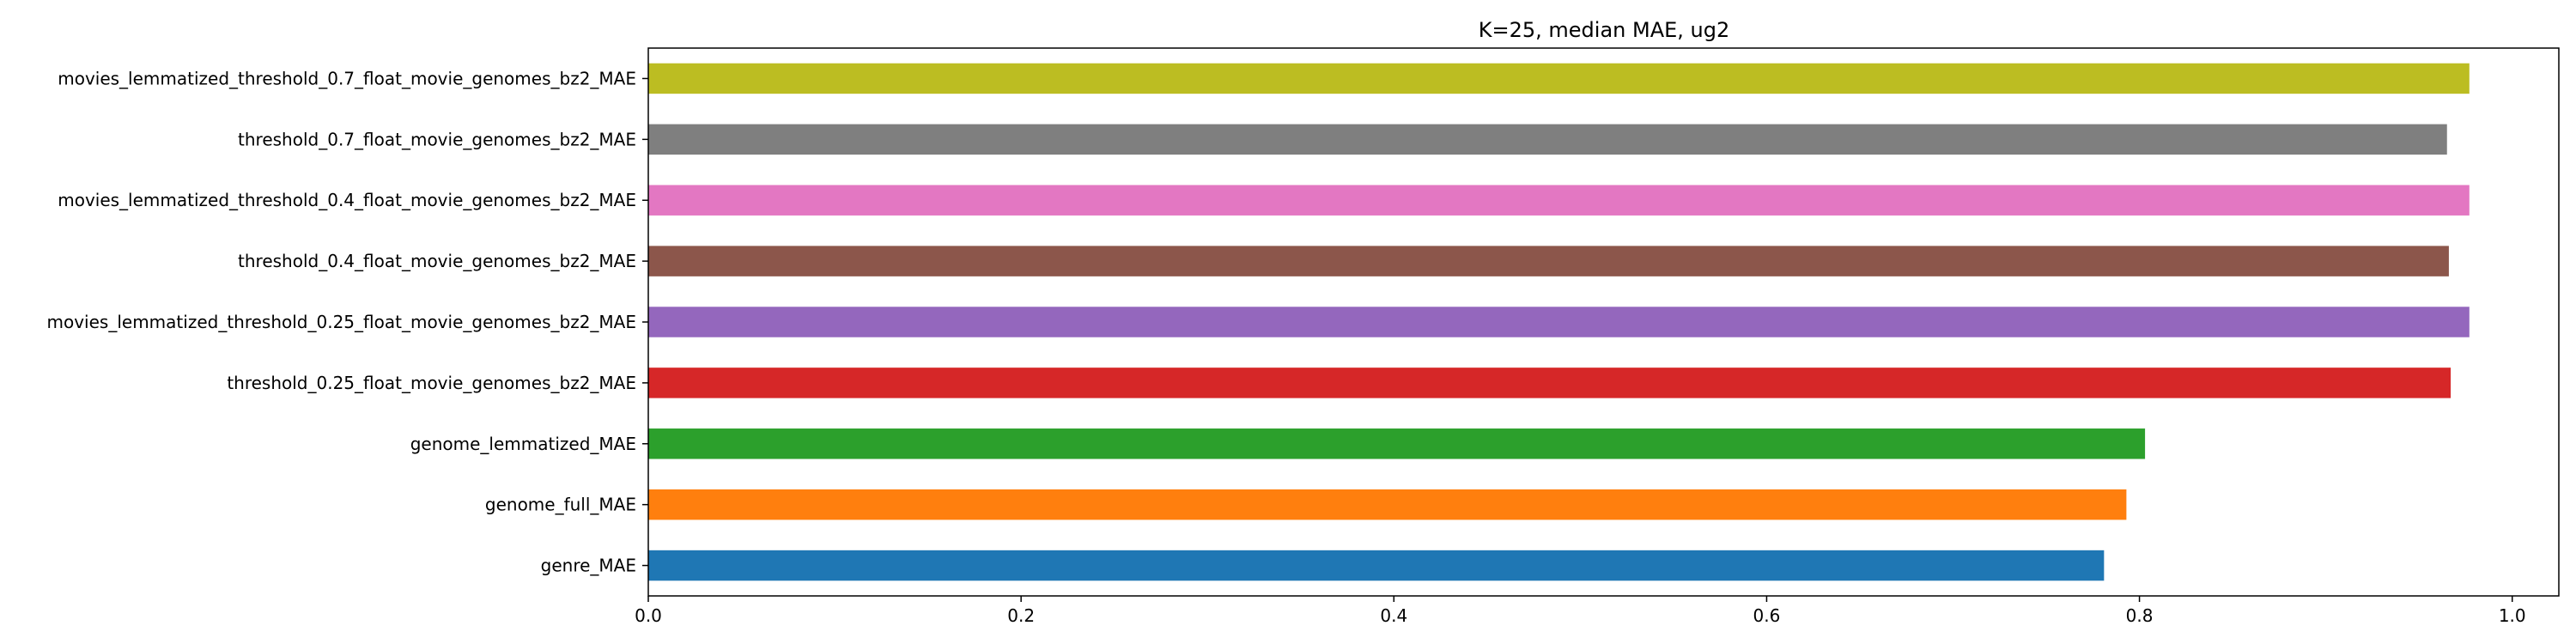 The height and width of the screenshot is (644, 2576). I want to click on x-tick-label: 1.0, so click(2513, 616).